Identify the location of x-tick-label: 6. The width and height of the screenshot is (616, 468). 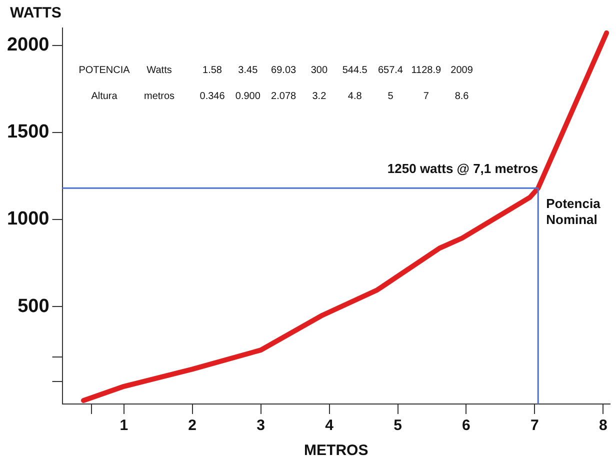
(466, 425).